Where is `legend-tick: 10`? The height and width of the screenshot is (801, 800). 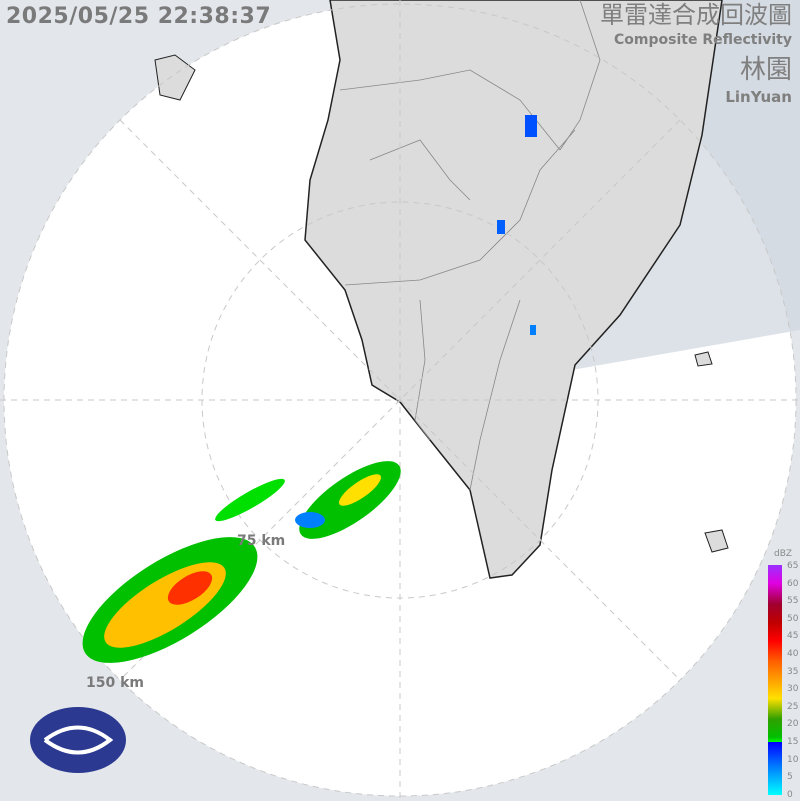
legend-tick: 10 is located at coordinates (793, 759).